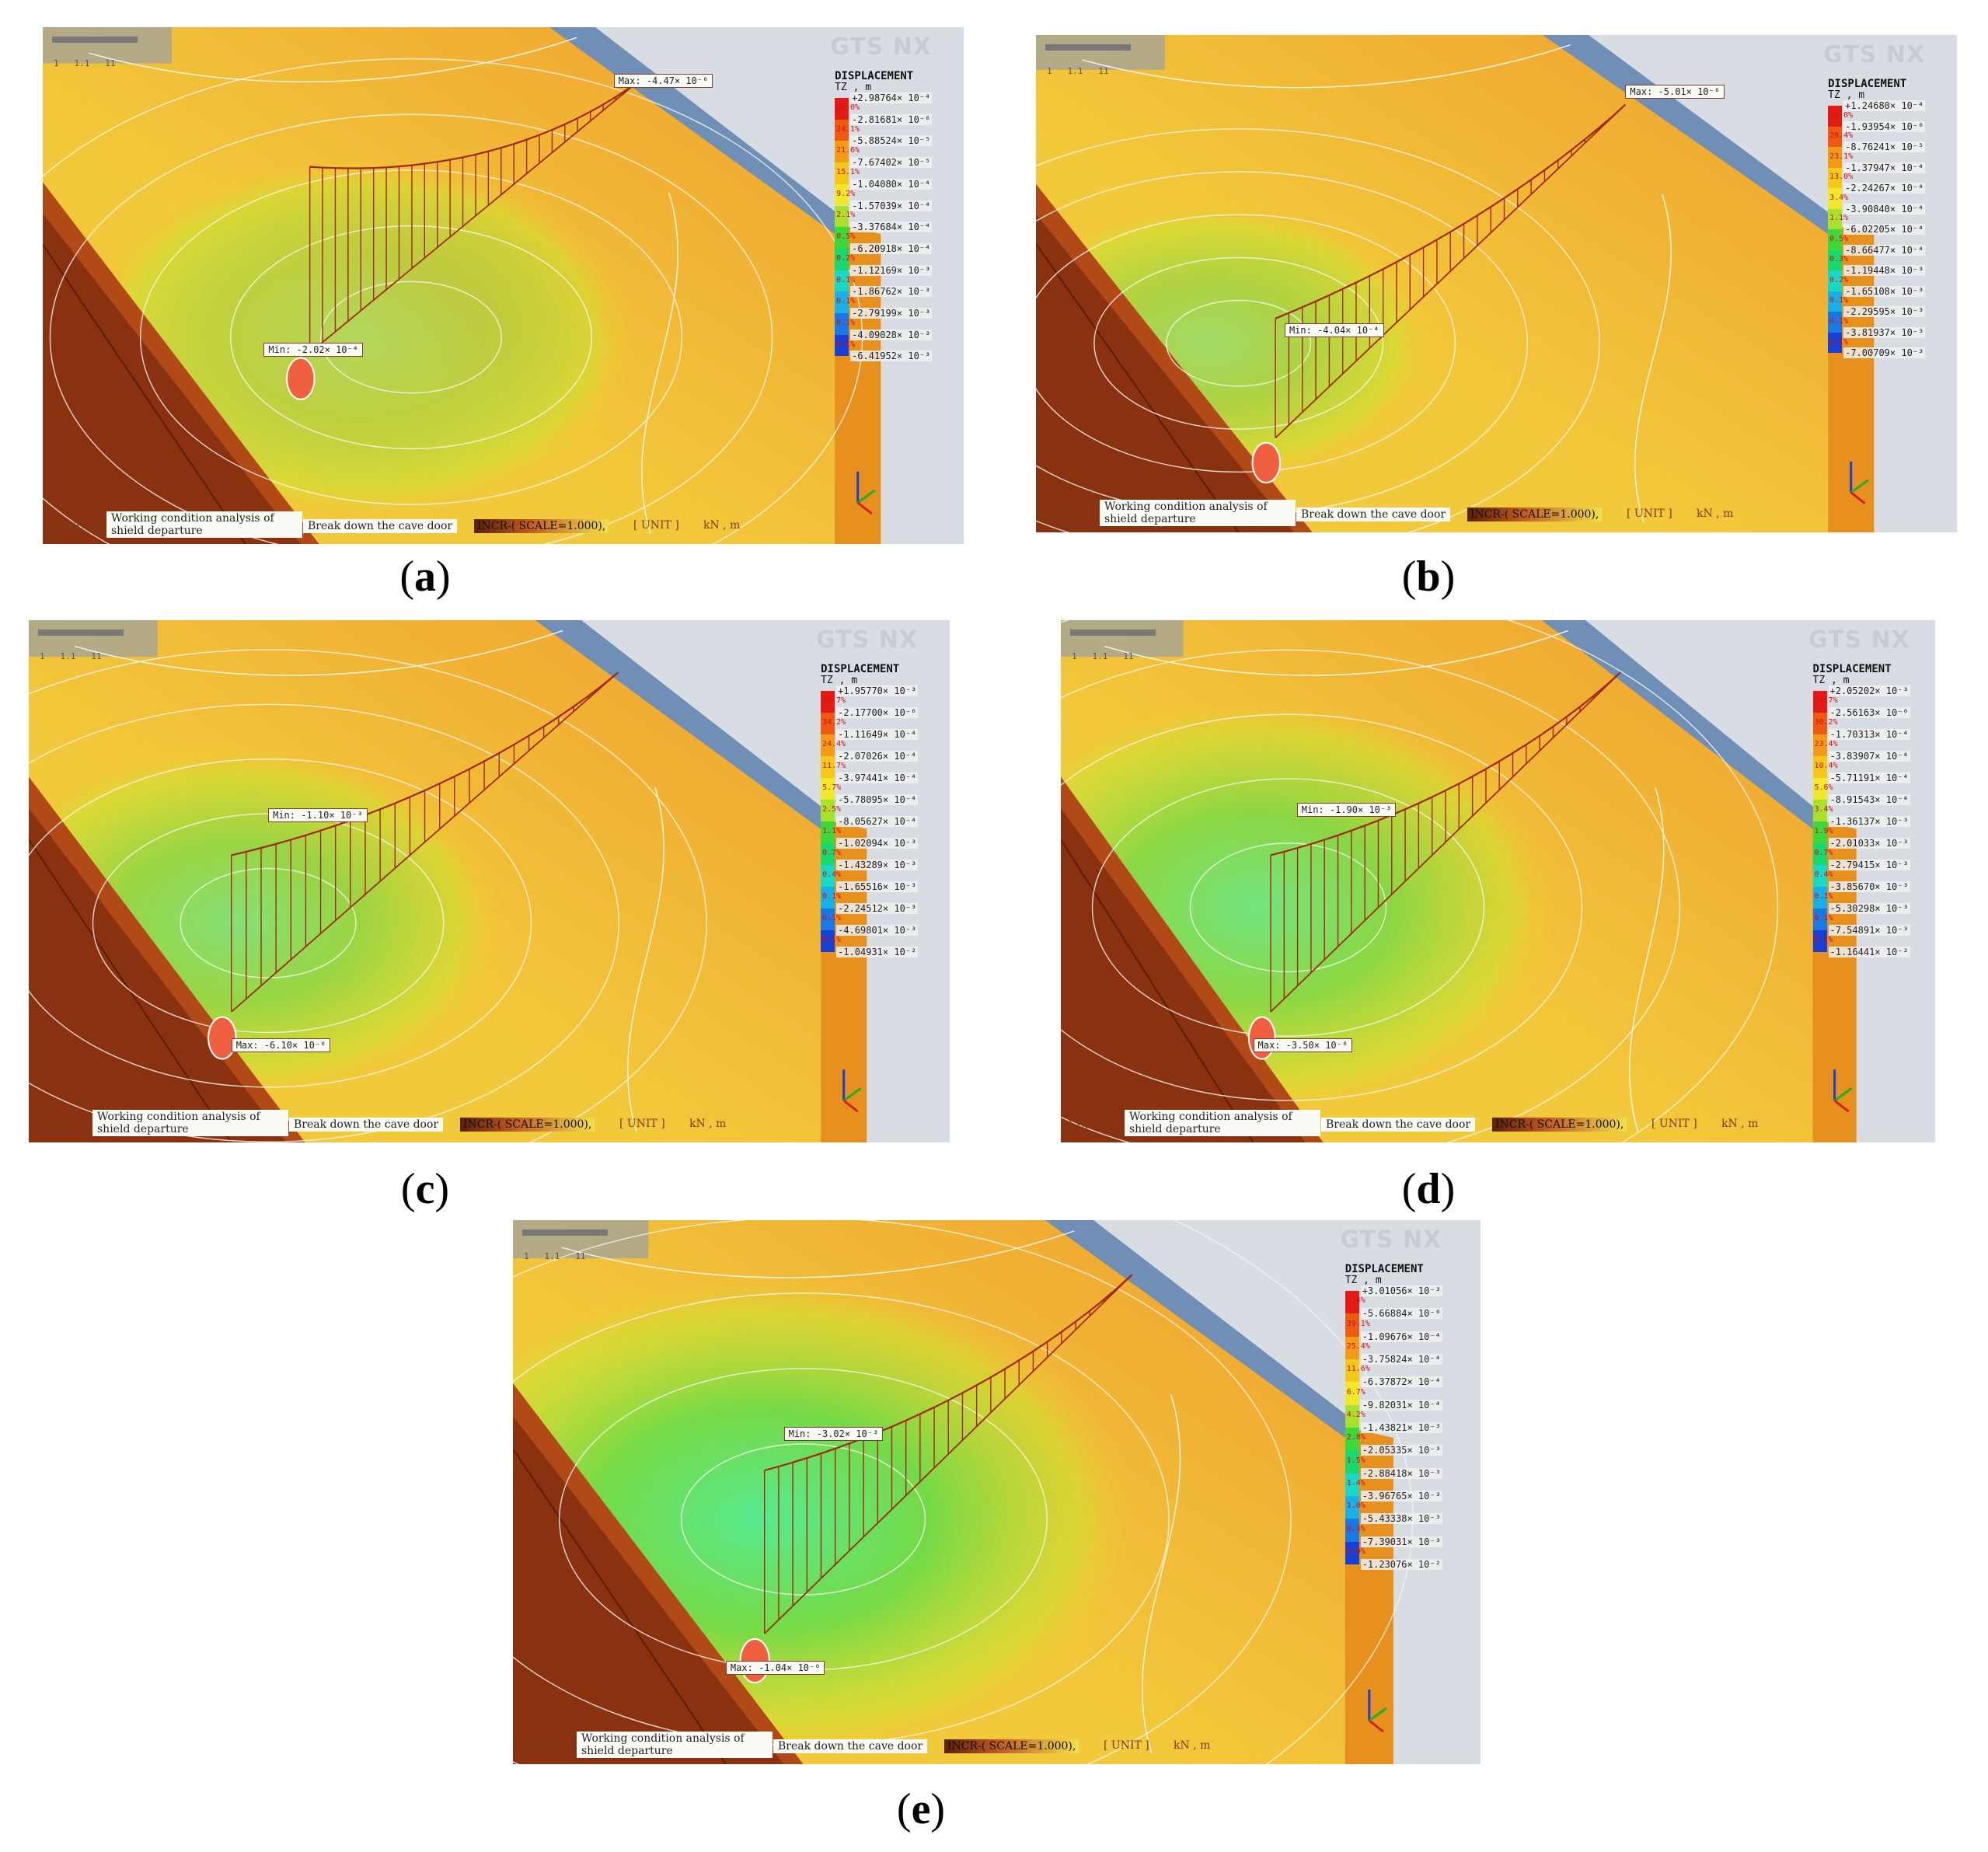  I want to click on legend-tick-label: -2.01033× 10⁻³, so click(1869, 844).